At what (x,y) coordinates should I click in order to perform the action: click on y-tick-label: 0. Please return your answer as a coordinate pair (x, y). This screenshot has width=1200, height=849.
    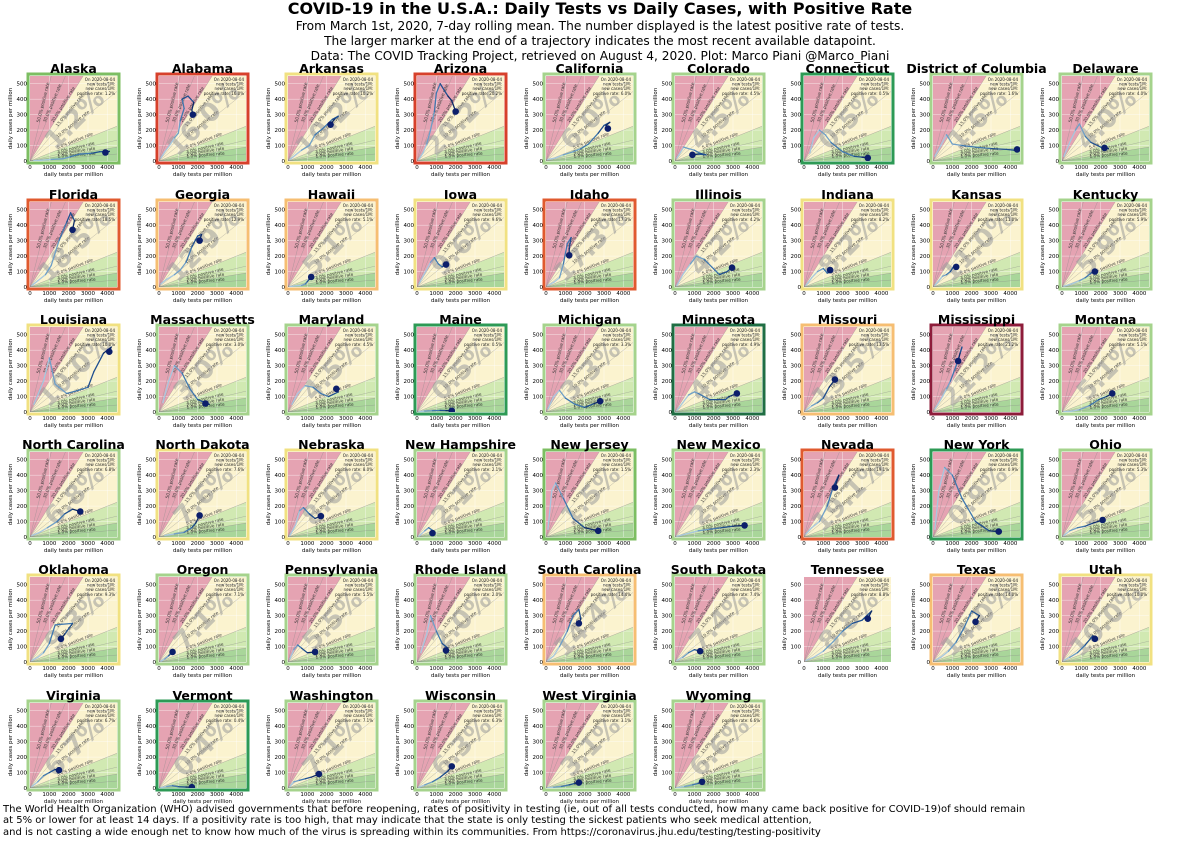
    Looking at the image, I should click on (284, 789).